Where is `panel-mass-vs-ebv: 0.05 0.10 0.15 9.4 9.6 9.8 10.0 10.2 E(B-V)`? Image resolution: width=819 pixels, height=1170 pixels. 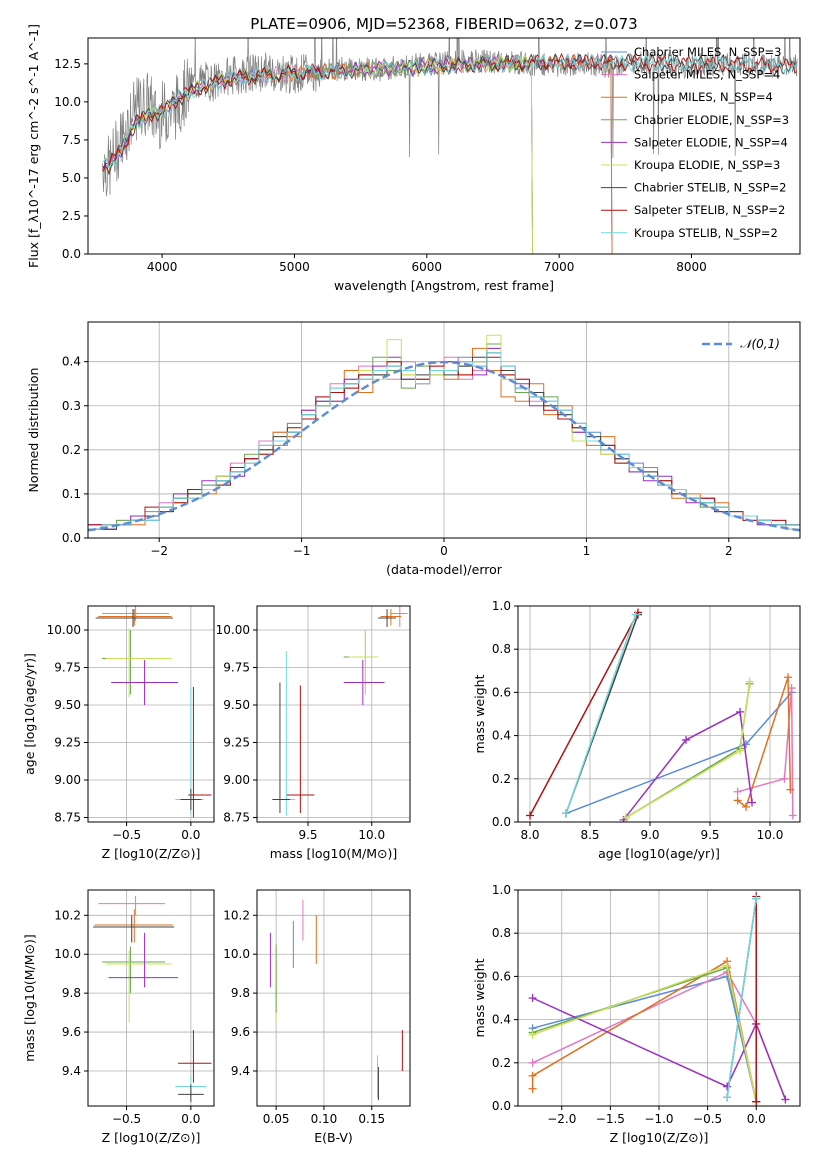 panel-mass-vs-ebv: 0.05 0.10 0.15 9.4 9.6 9.8 10.0 10.2 E(B-V) is located at coordinates (317, 1017).